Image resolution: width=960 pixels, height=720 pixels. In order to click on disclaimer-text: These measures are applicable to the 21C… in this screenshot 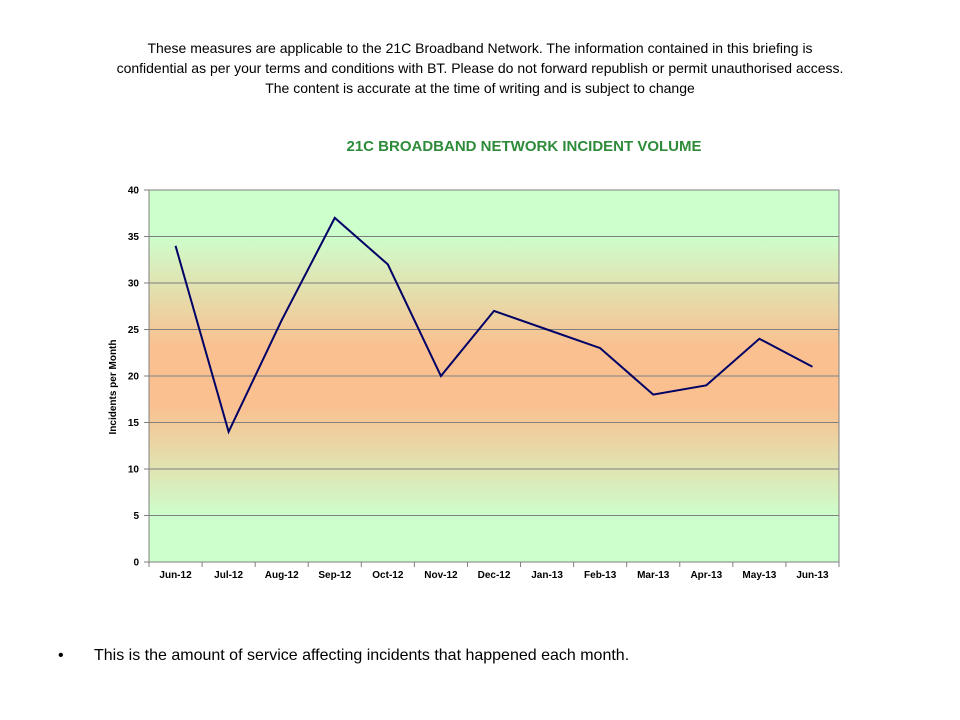, I will do `click(480, 68)`.